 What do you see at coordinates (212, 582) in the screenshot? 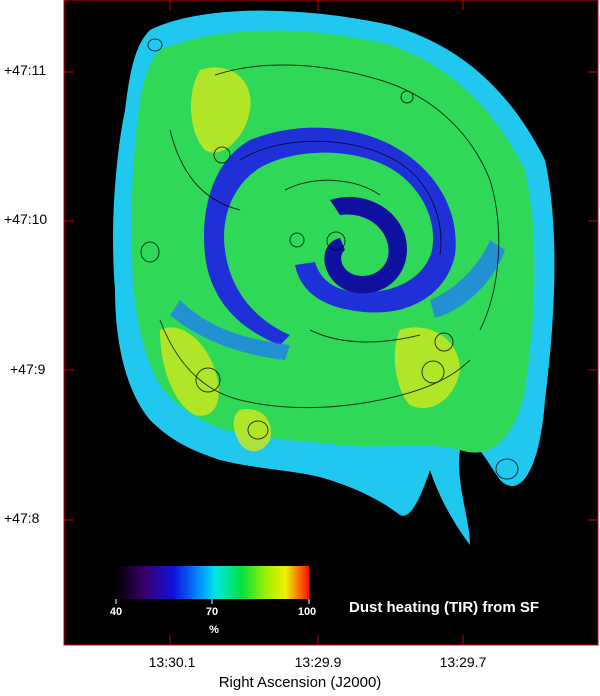
I see `colorbar` at bounding box center [212, 582].